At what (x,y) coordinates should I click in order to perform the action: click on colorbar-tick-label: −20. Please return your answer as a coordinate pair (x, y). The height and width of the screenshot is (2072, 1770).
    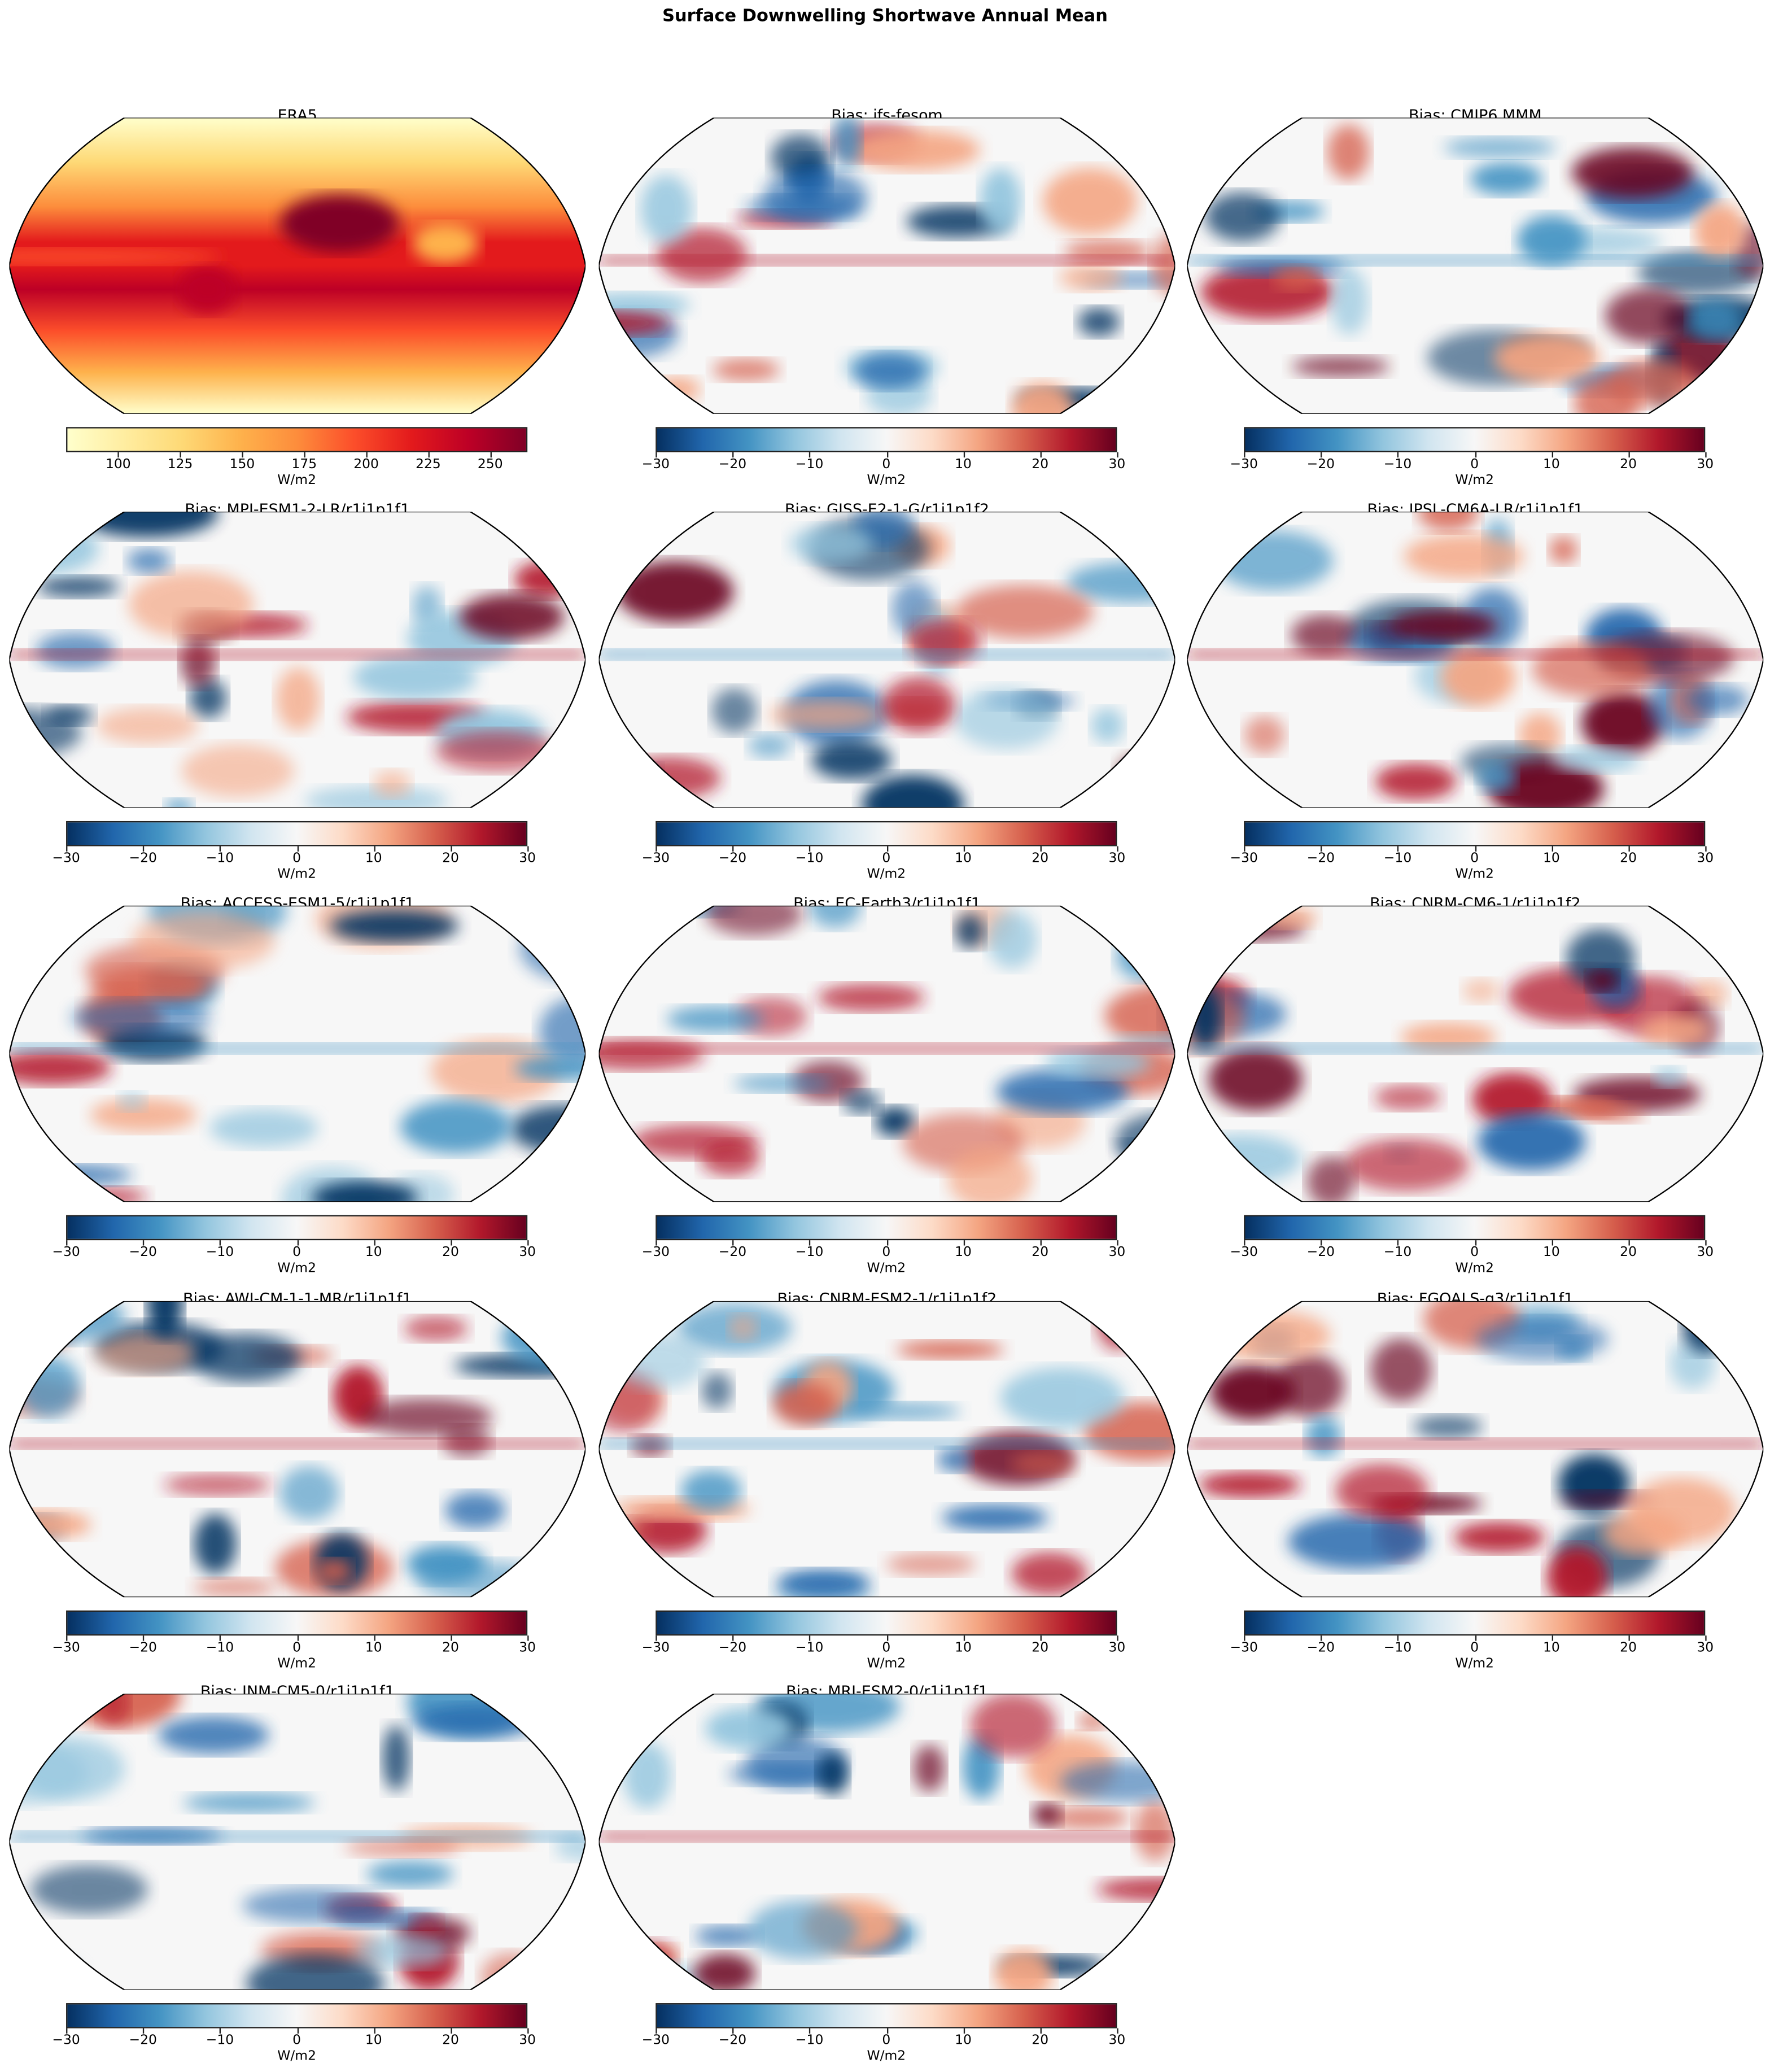
    Looking at the image, I should click on (1320, 858).